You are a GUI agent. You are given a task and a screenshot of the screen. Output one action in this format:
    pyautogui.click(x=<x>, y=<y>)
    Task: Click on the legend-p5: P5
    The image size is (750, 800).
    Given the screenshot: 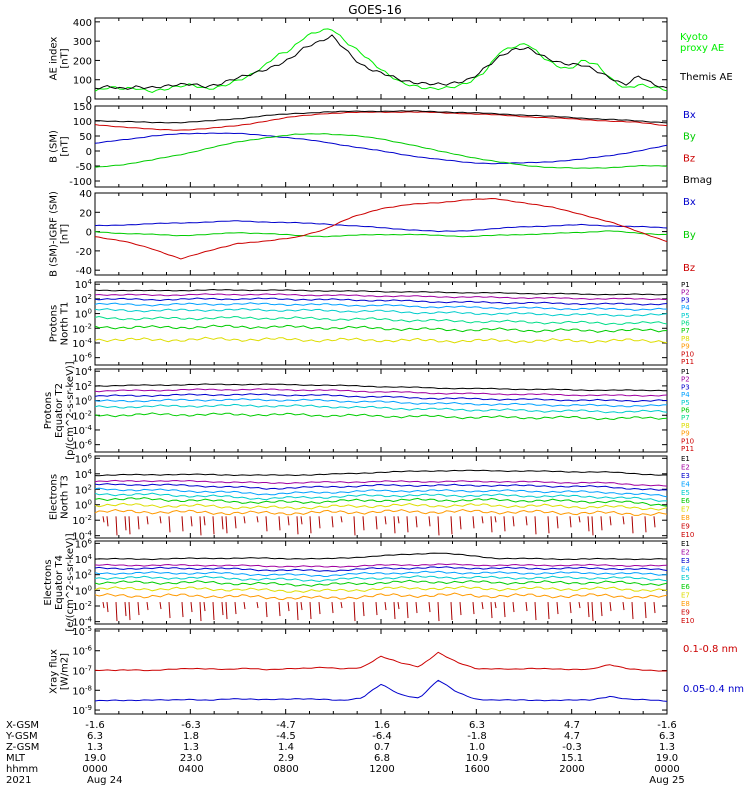 What is the action you would take?
    pyautogui.click(x=685, y=316)
    